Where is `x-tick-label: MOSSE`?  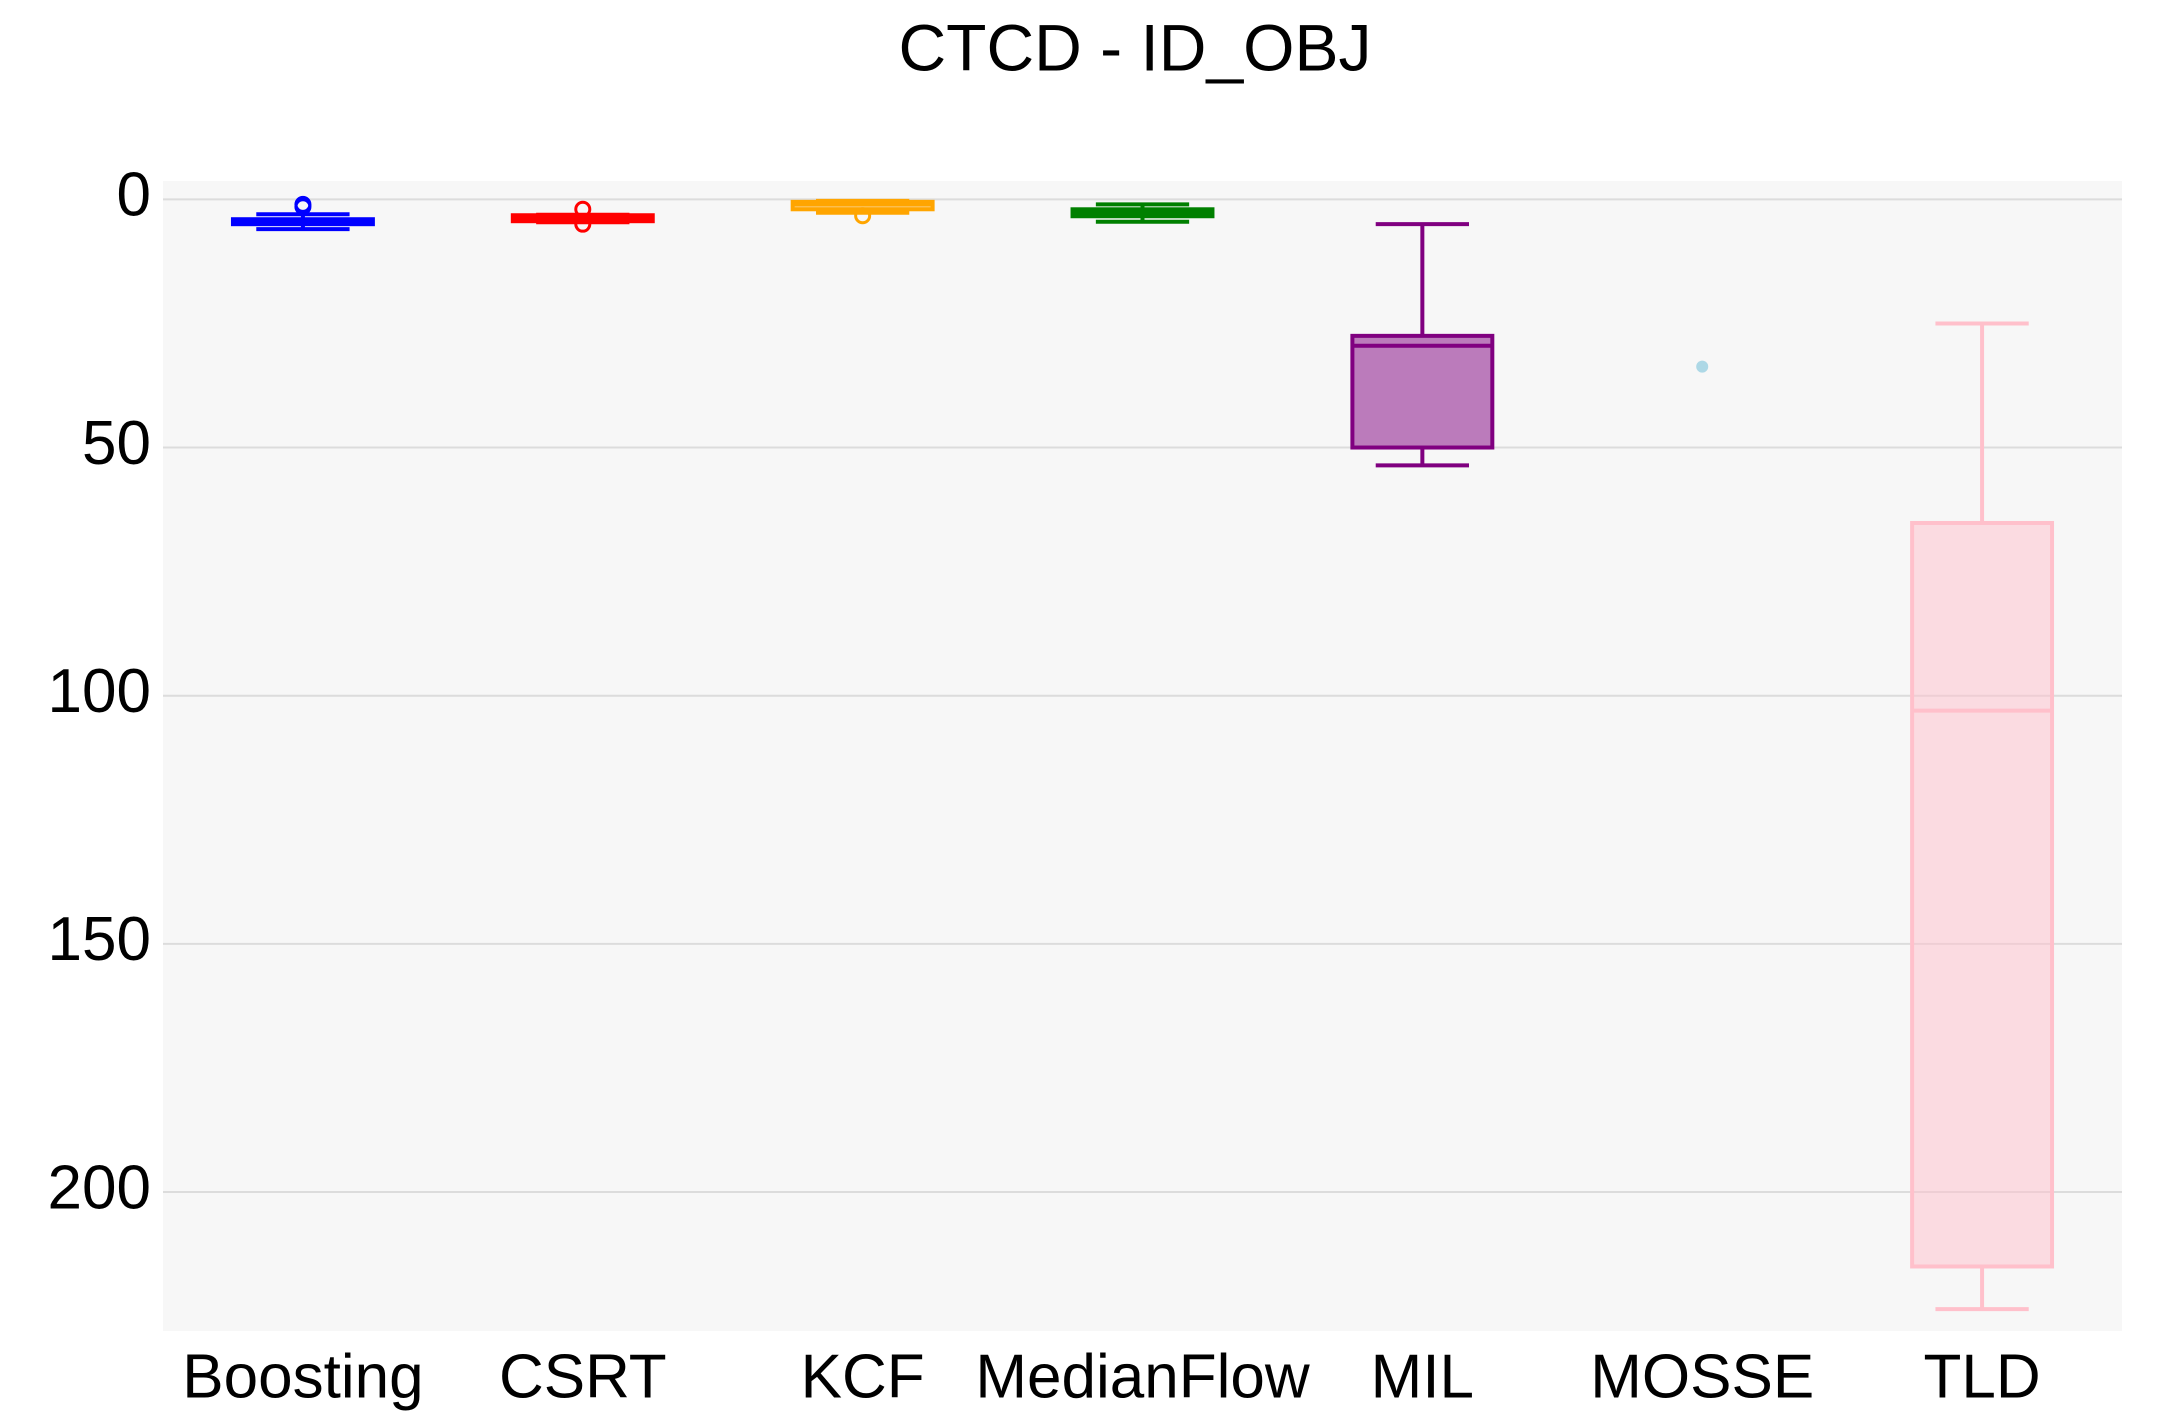 x-tick-label: MOSSE is located at coordinates (1702, 1376).